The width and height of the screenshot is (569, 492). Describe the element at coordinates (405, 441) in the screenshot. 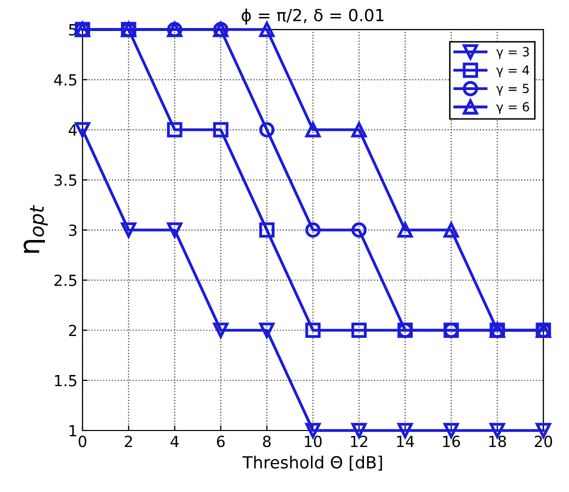

I see `x-tick-label: 14` at that location.